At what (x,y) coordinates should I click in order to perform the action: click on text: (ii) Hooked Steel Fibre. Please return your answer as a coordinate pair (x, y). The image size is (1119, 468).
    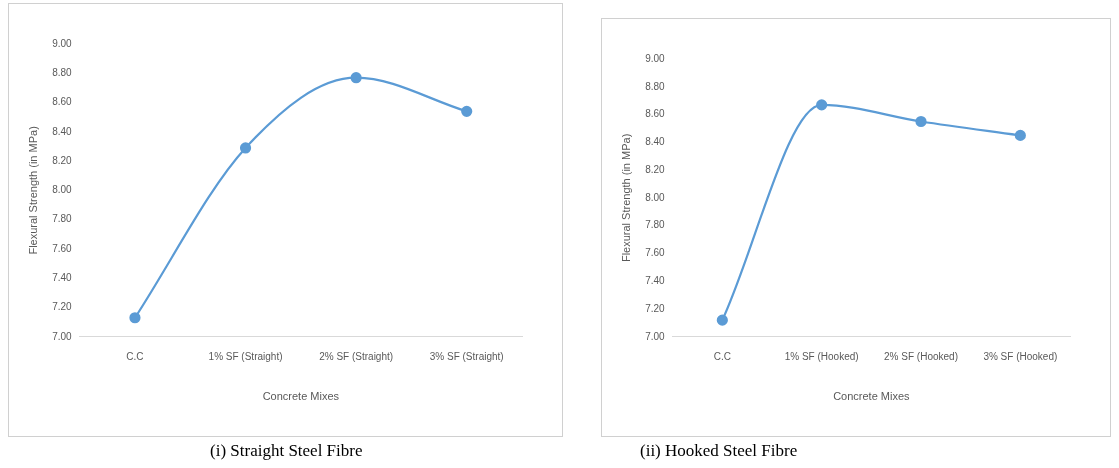
    Looking at the image, I should click on (719, 451).